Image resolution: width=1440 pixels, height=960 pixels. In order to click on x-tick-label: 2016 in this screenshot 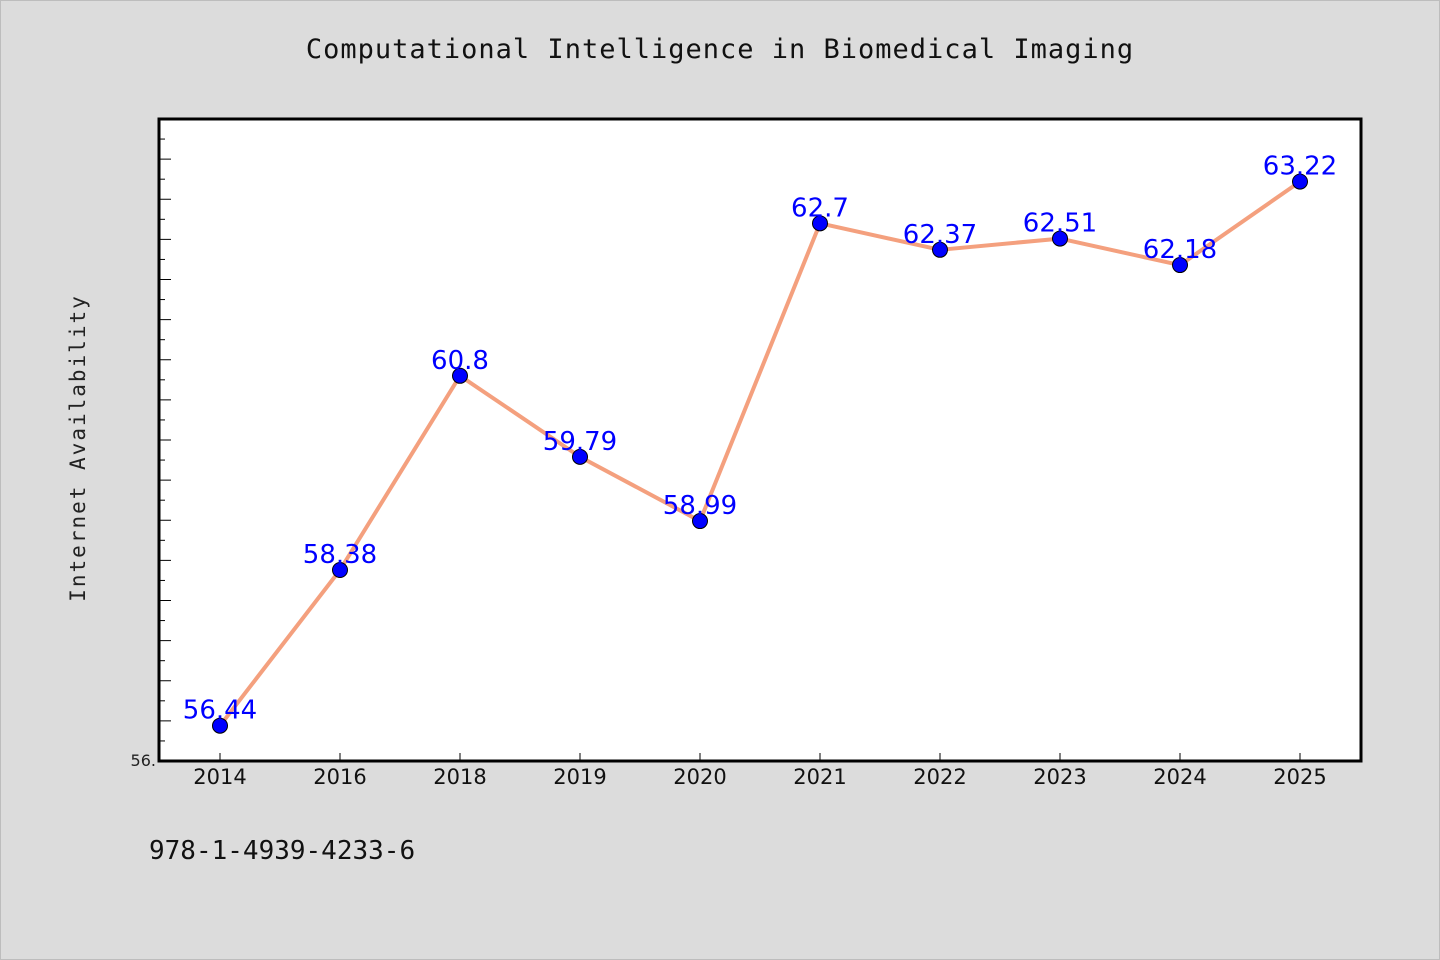, I will do `click(339, 777)`.